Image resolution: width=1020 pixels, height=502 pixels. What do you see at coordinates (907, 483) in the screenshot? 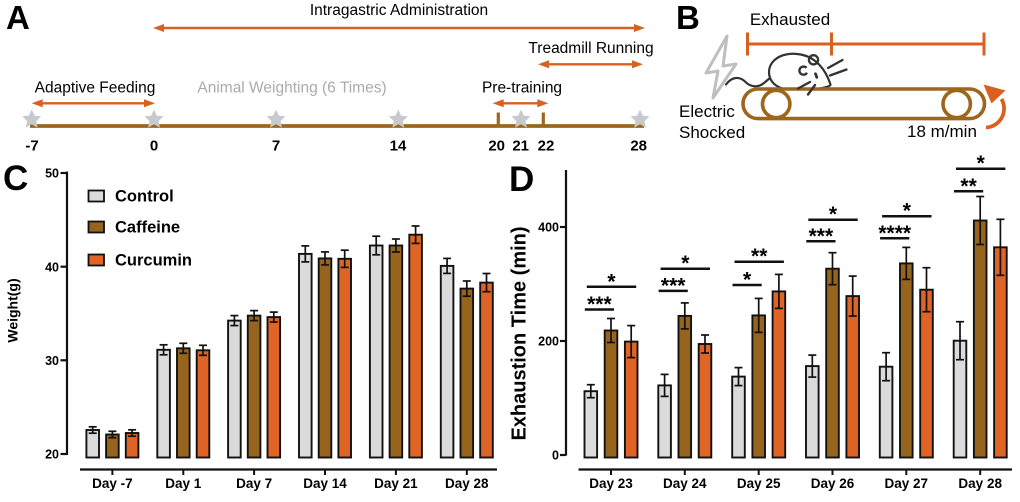
I see `svg-text: Day 27` at bounding box center [907, 483].